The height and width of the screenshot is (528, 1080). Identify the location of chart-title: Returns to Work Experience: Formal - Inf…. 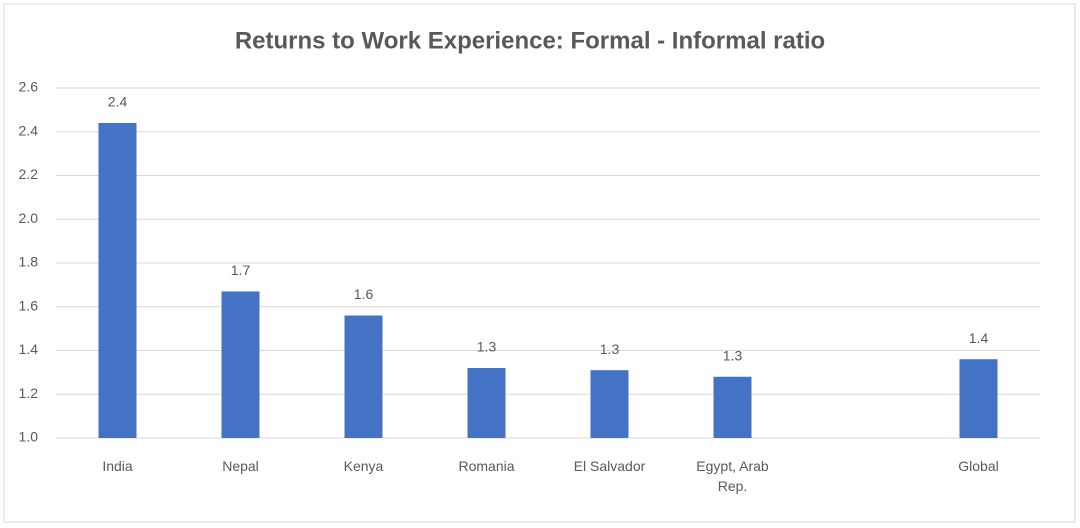
(530, 40).